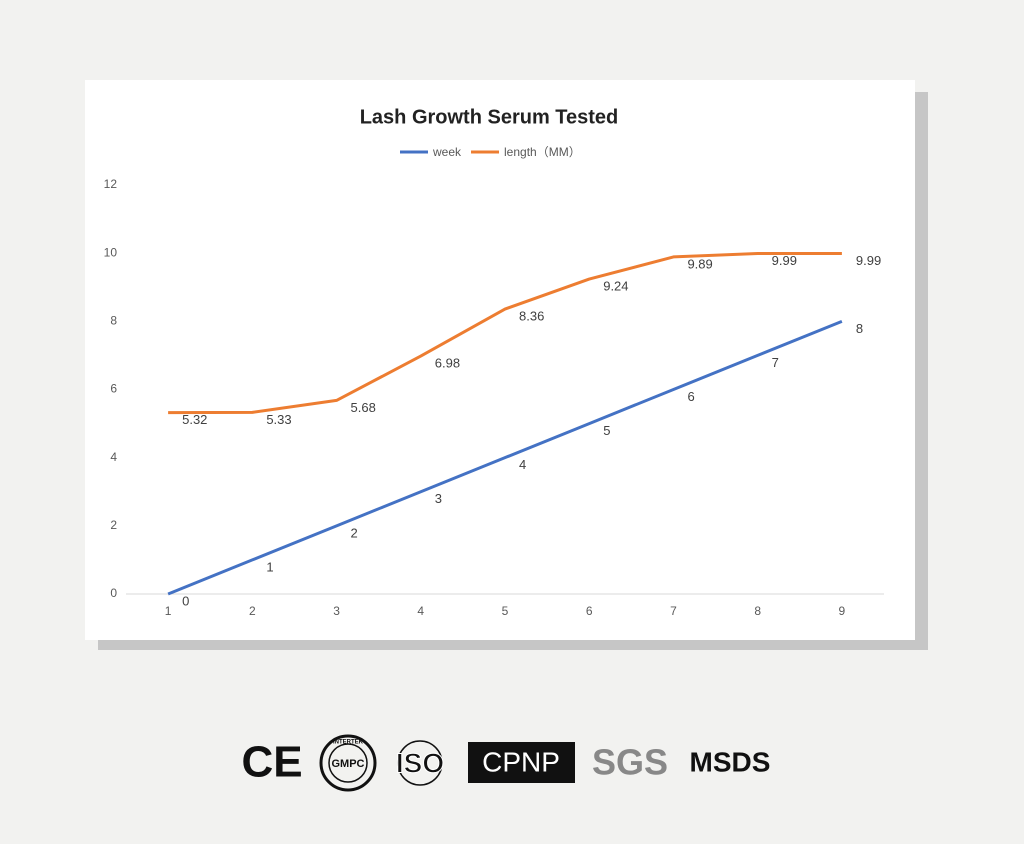 This screenshot has height=844, width=1024. What do you see at coordinates (490, 152) in the screenshot?
I see `legend: week length（MM）` at bounding box center [490, 152].